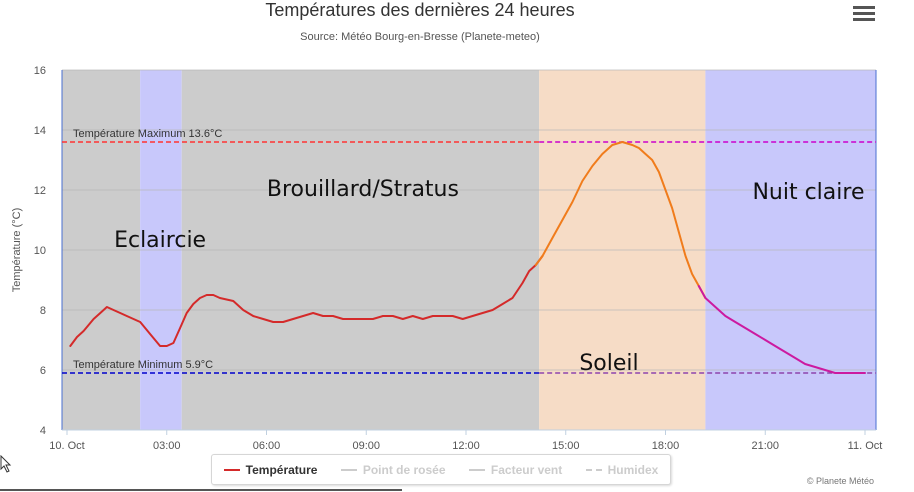 The width and height of the screenshot is (914, 492). I want to click on y-tick-label: 10, so click(40, 251).